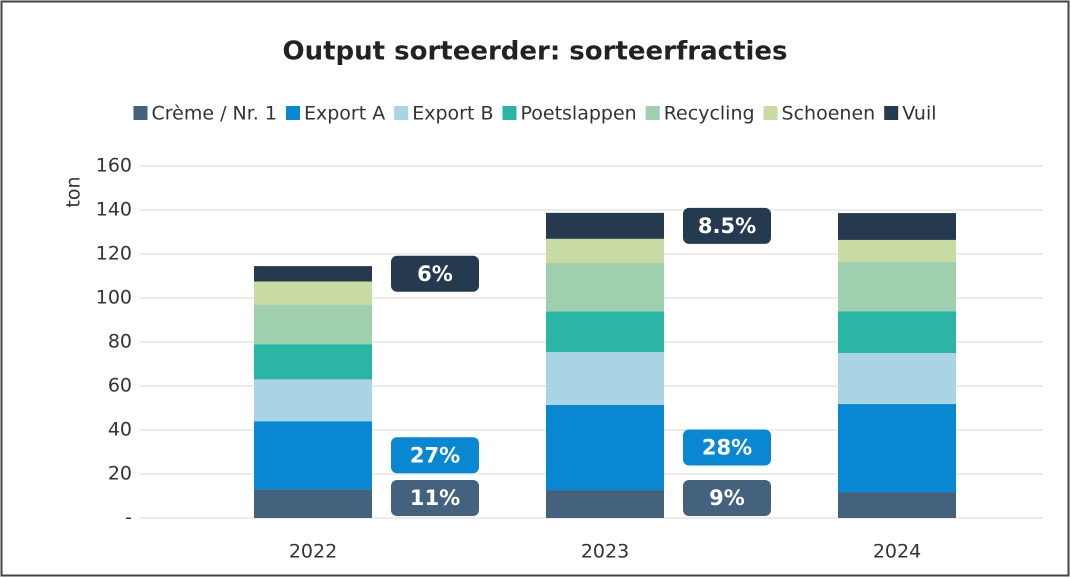 This screenshot has width=1071, height=578. I want to click on chart-title: Output sorteerder: sorteerfracties, so click(534, 52).